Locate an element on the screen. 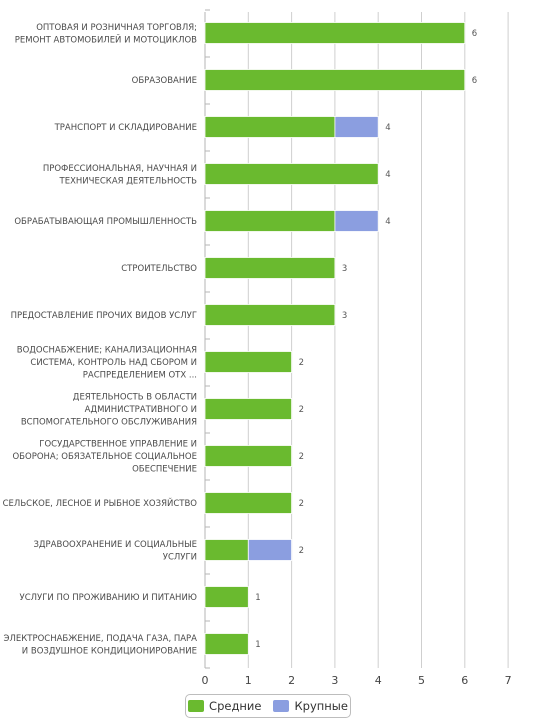 The height and width of the screenshot is (719, 550). legend-label-medium: Средние is located at coordinates (235, 706).